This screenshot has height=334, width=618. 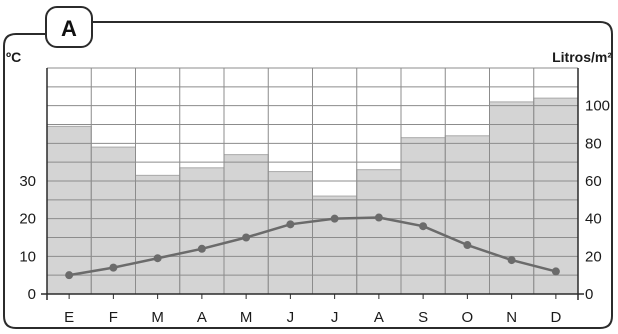 I want to click on x-tick-label: F, so click(x=113, y=317).